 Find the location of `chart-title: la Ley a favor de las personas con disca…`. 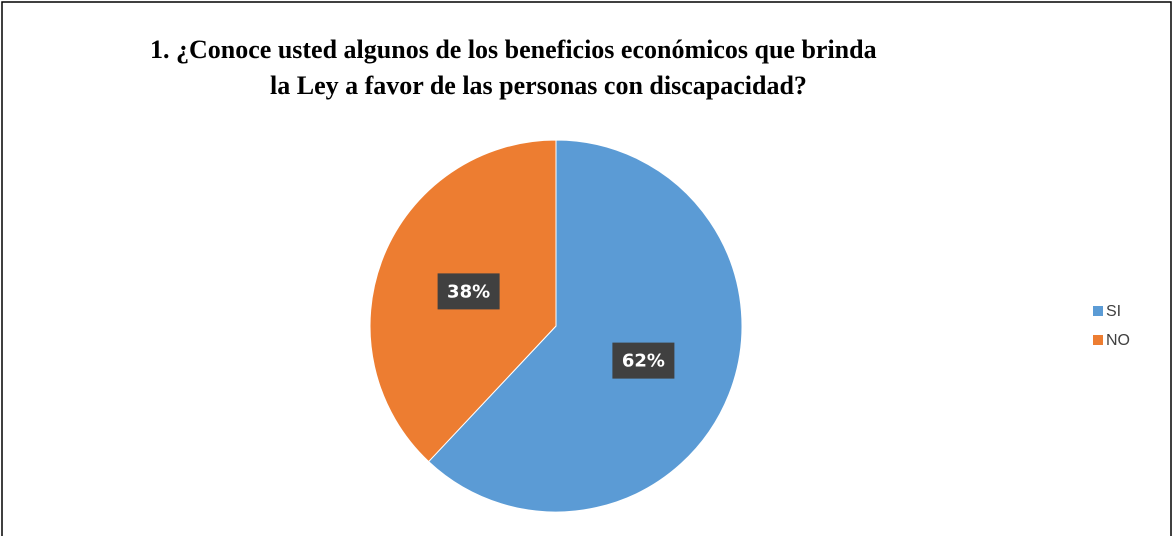

chart-title: la Ley a favor de las personas con disca… is located at coordinates (538, 85).